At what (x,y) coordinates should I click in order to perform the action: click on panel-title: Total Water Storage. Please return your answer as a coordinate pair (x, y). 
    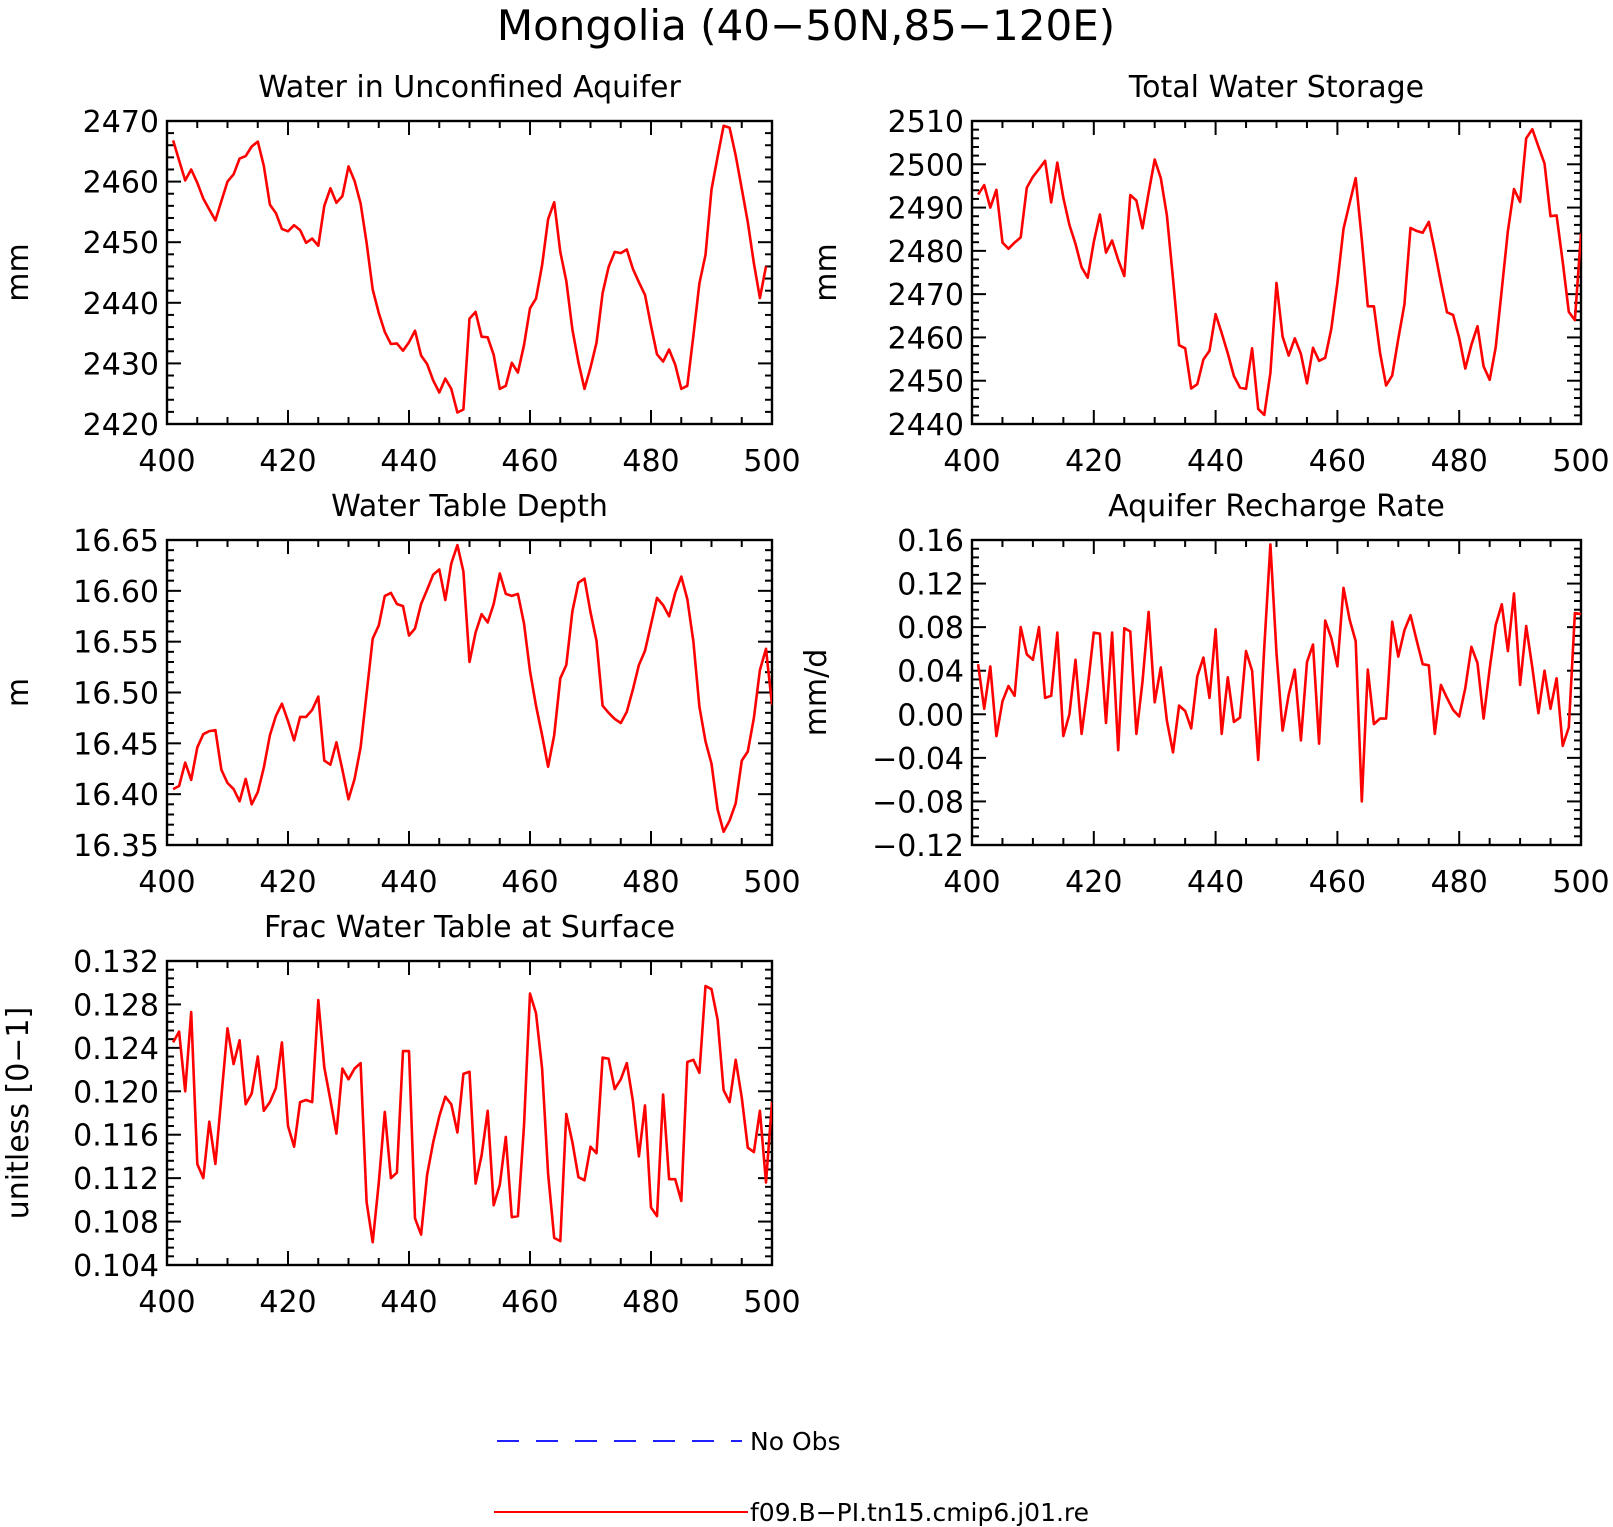
    Looking at the image, I should click on (1276, 87).